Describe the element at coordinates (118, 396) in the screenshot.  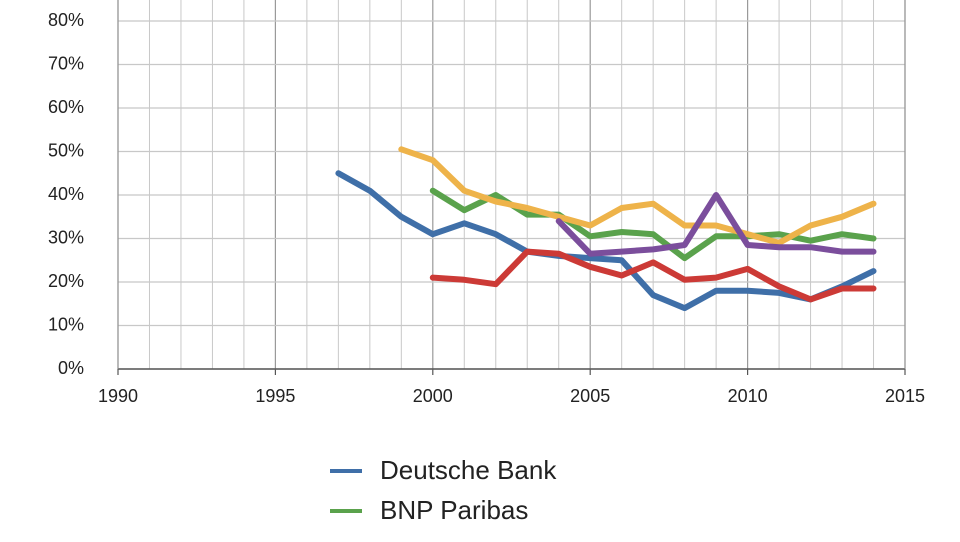
I see `x-tick-label: 1990` at that location.